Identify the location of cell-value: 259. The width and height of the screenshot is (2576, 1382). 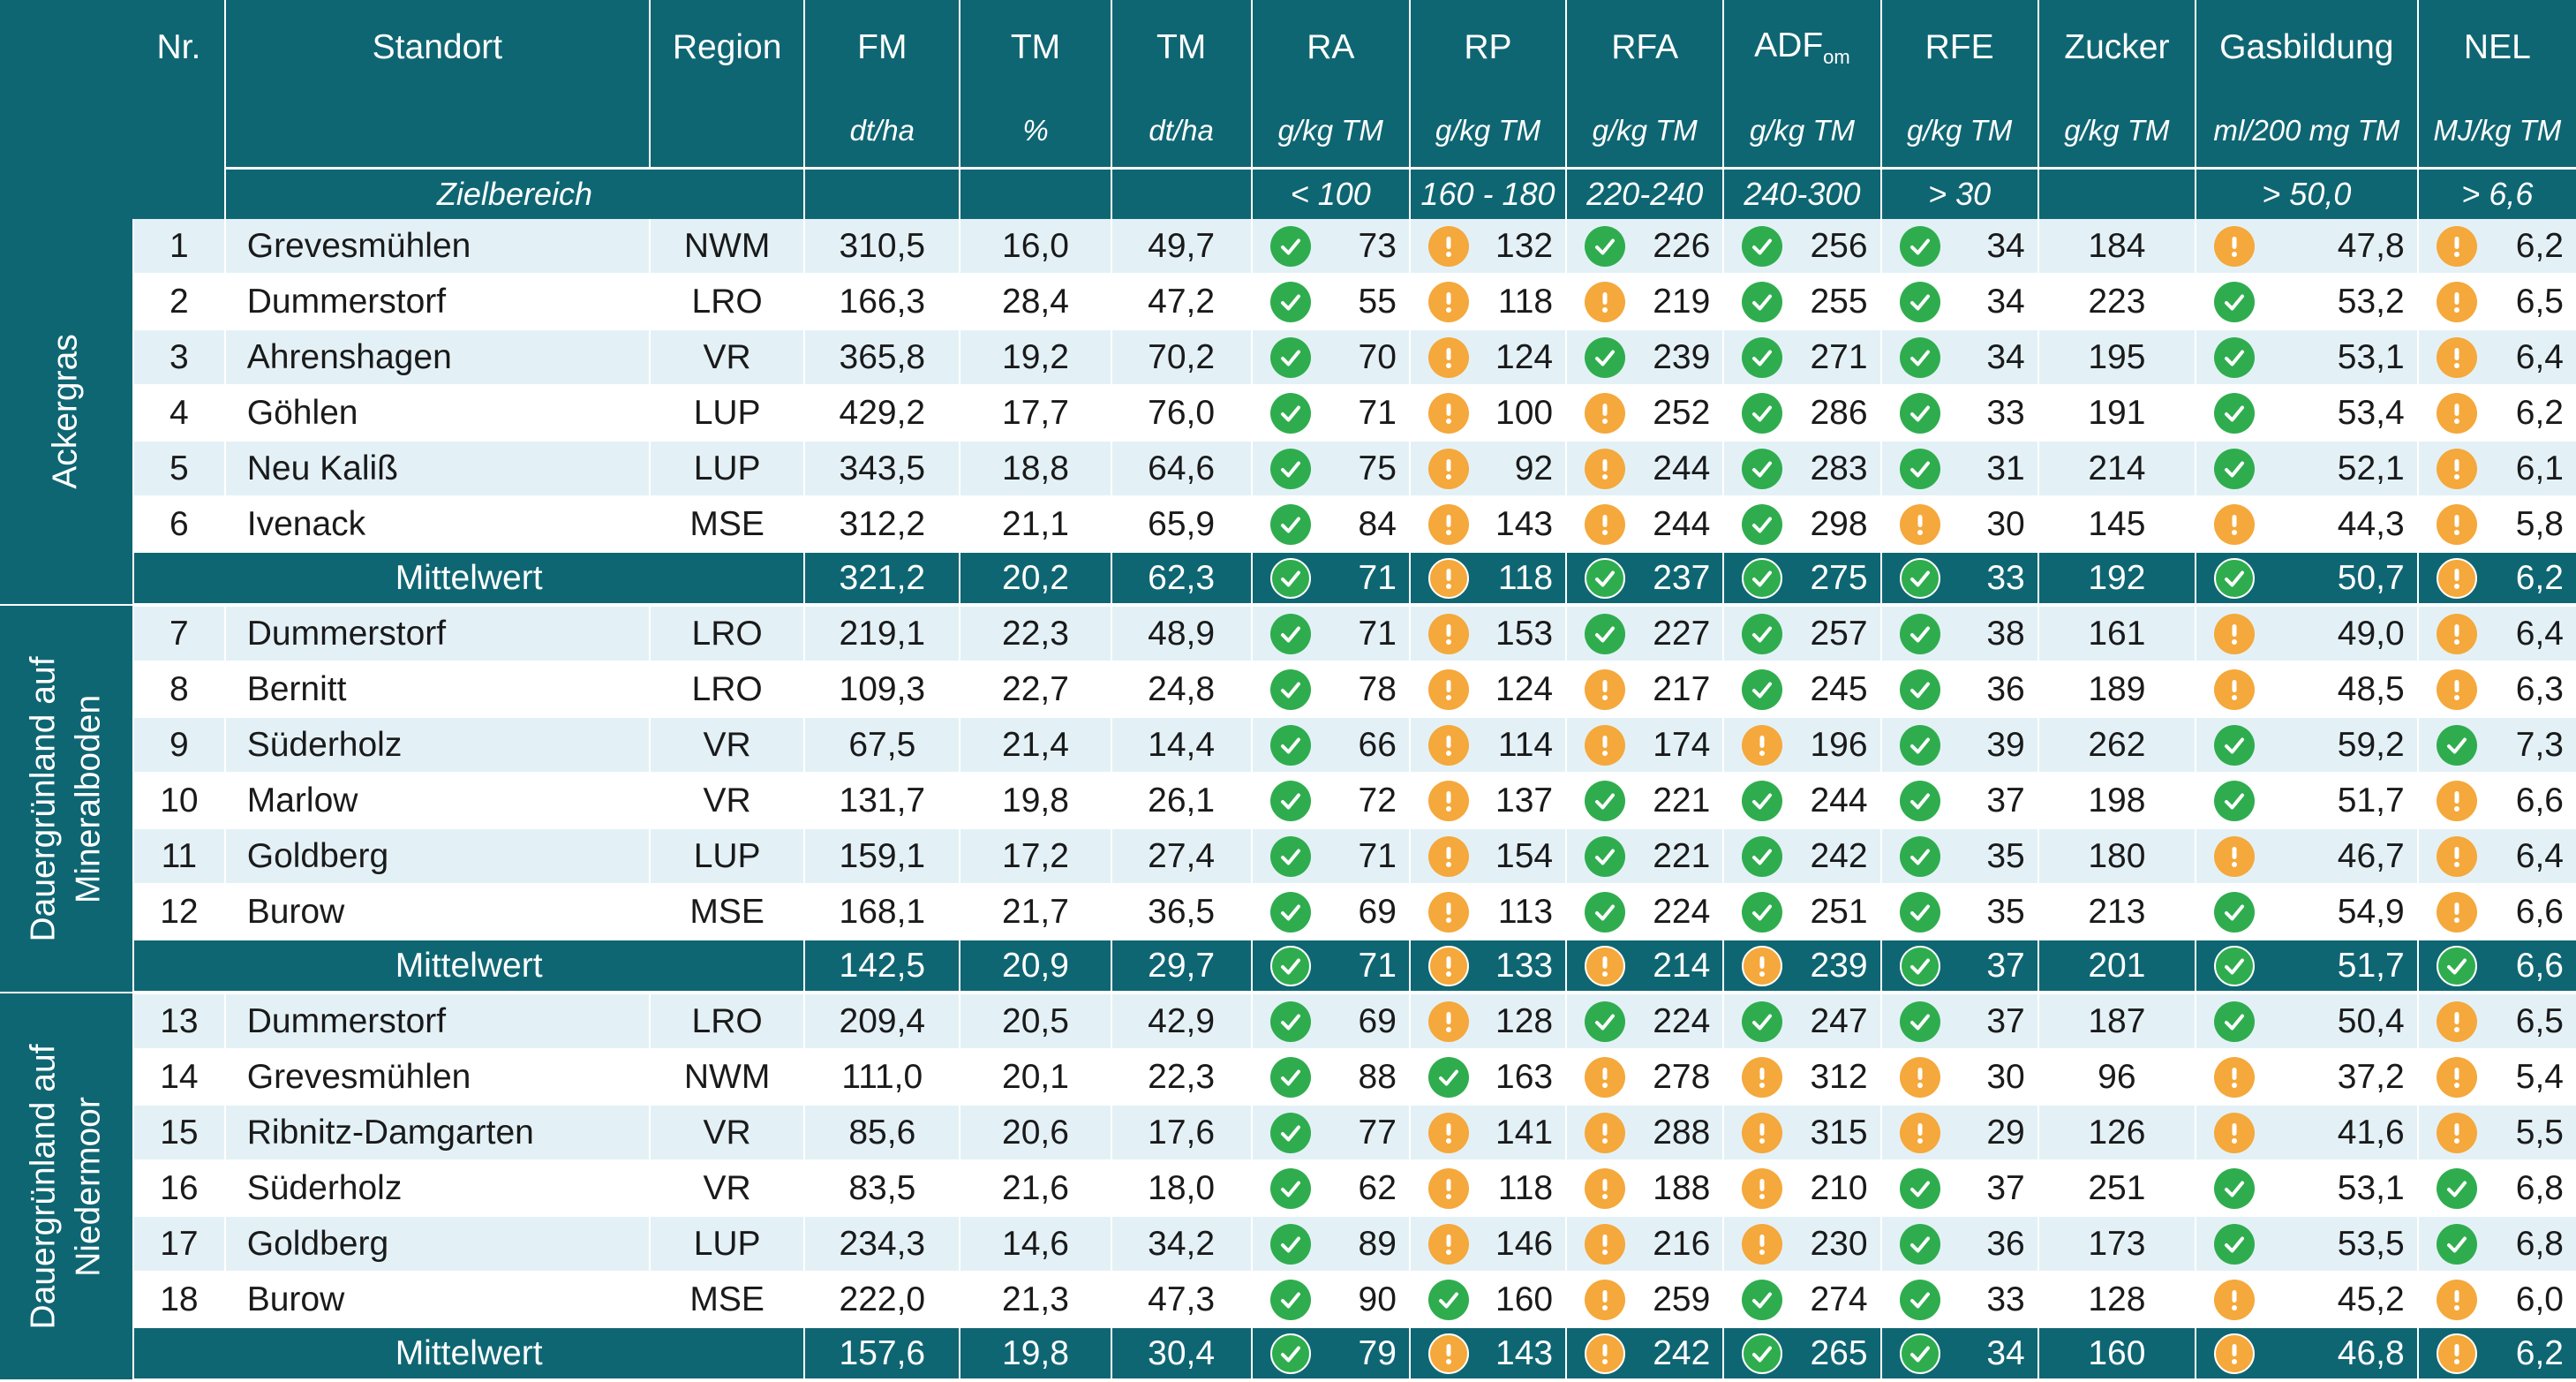
(1682, 1299).